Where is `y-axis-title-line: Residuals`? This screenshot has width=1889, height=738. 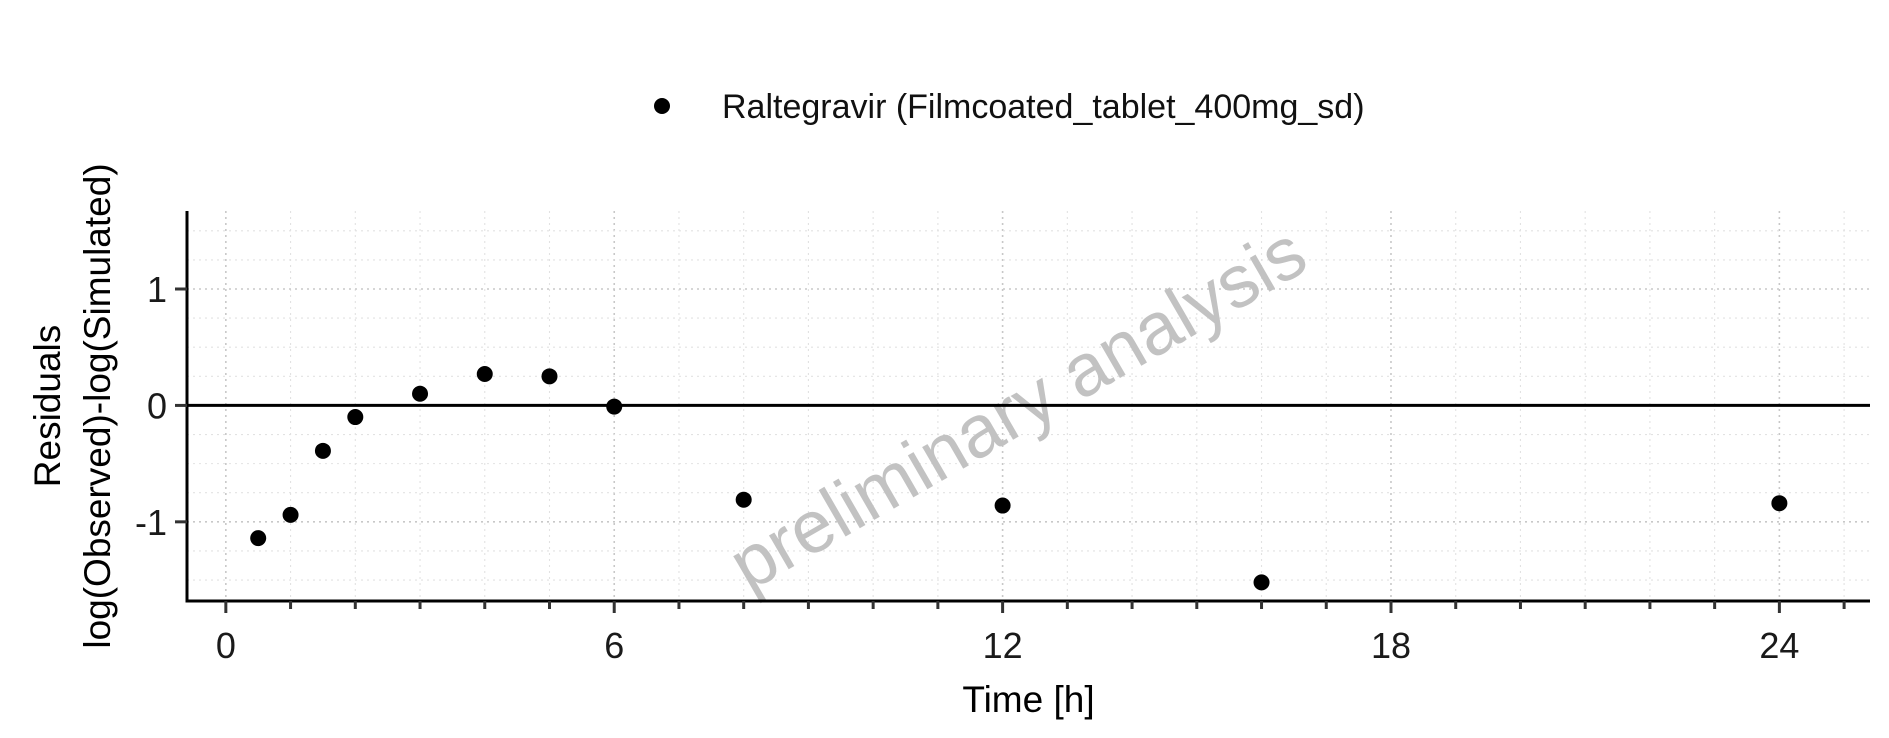
y-axis-title-line: Residuals is located at coordinates (47, 406).